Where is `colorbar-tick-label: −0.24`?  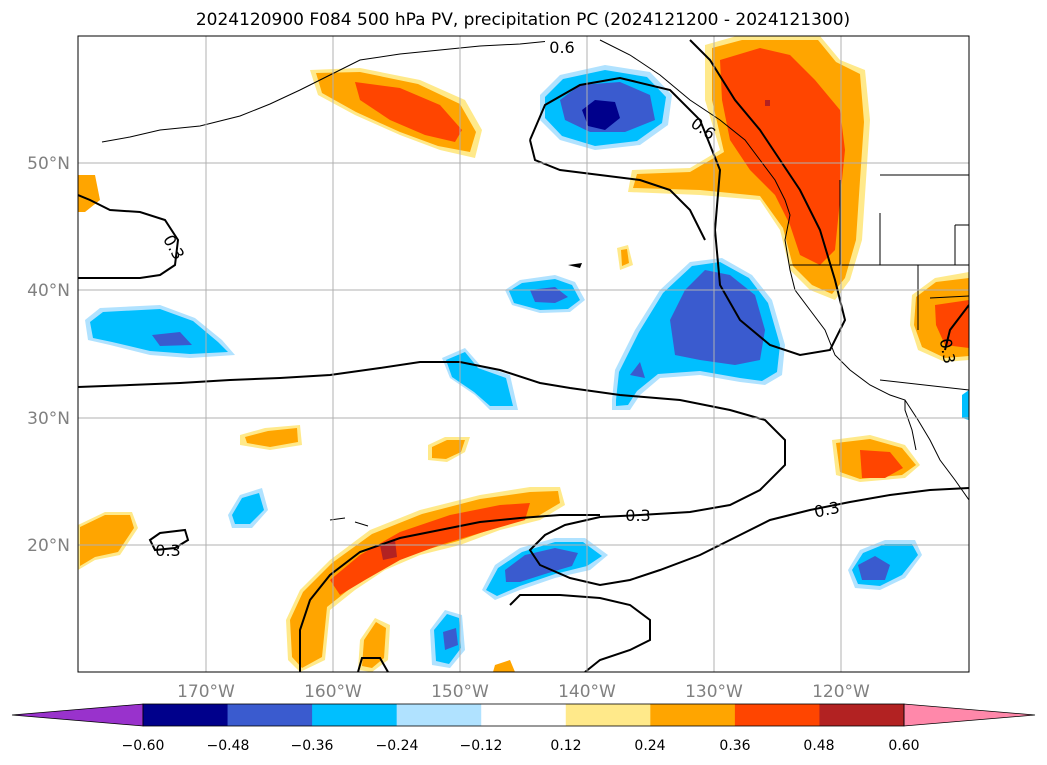 colorbar-tick-label: −0.24 is located at coordinates (397, 746).